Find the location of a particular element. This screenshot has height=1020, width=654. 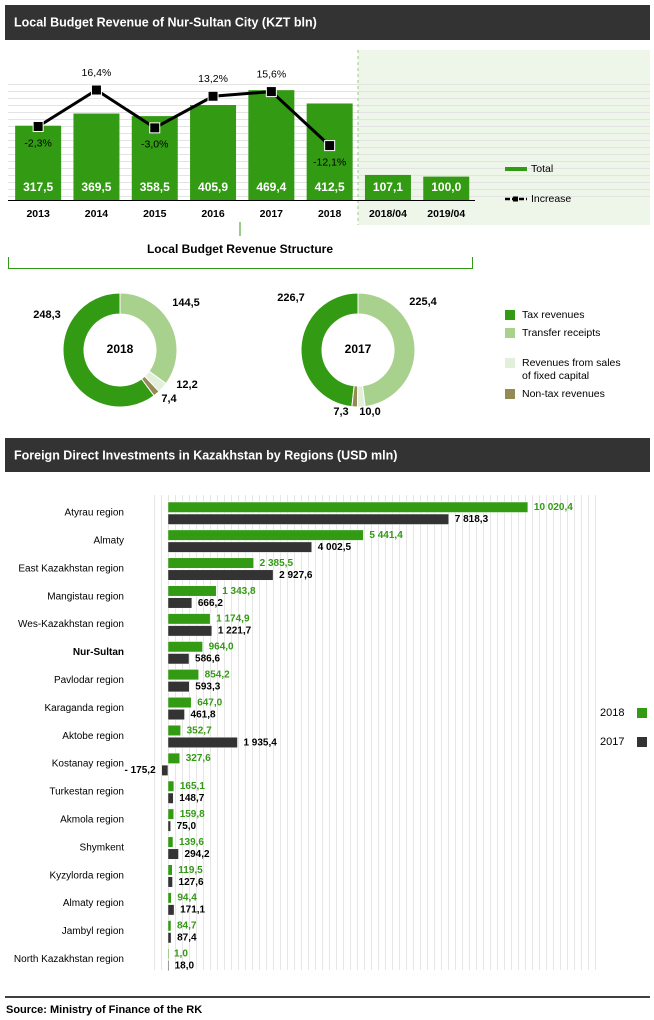

y-tick-label: Kyzylorda region is located at coordinates (87, 875).